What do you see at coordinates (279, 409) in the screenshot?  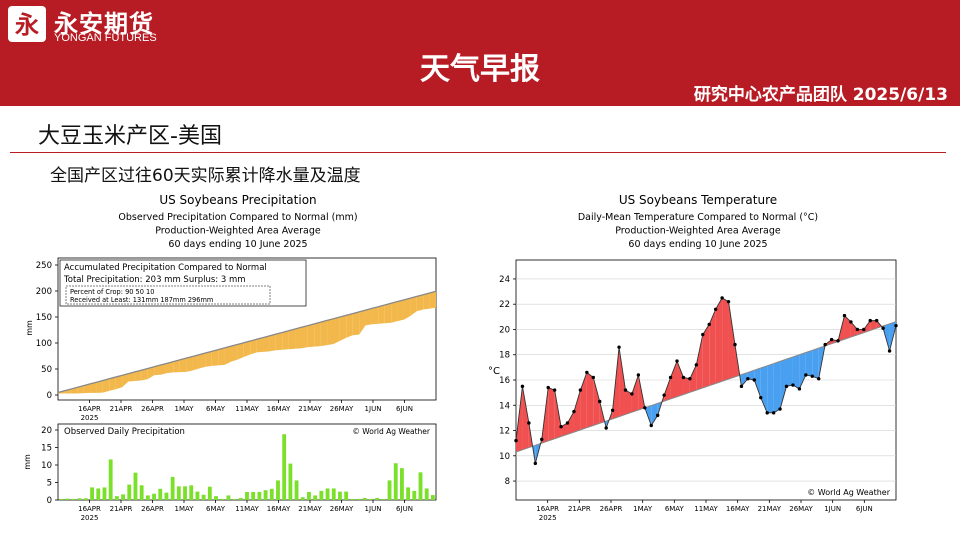 I see `x-tick-label: 16MAY` at bounding box center [279, 409].